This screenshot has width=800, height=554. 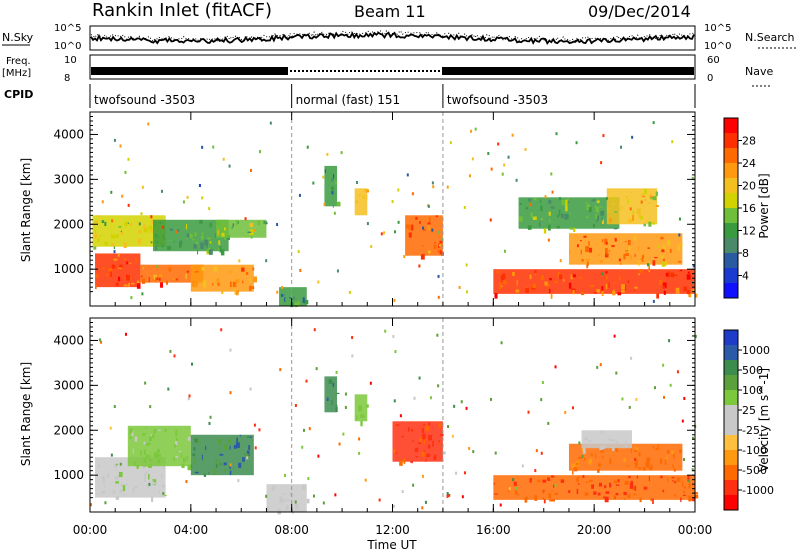 What do you see at coordinates (748, 420) in the screenshot?
I see `velocity-colorbar: 1000 500 100 25 -25 -100 -500 -1000` at bounding box center [748, 420].